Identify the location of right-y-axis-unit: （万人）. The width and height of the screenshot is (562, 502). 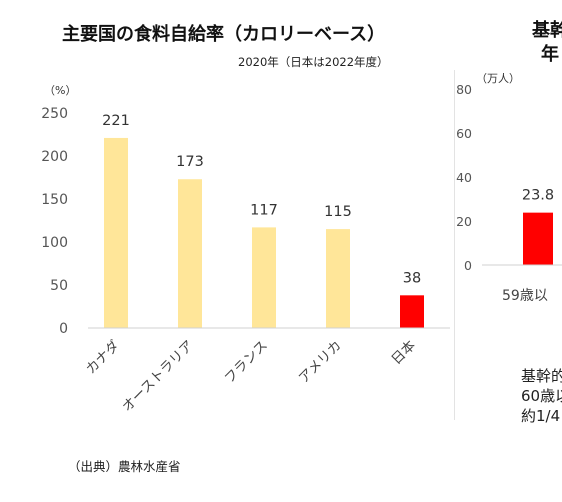
(498, 78).